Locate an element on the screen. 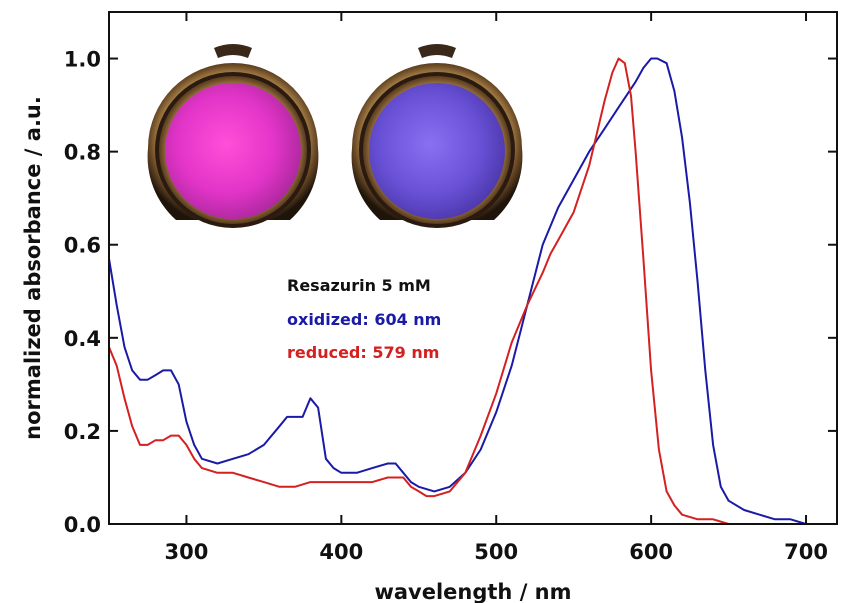 This screenshot has width=842, height=603. inset-photo-reduced is located at coordinates (437, 136).